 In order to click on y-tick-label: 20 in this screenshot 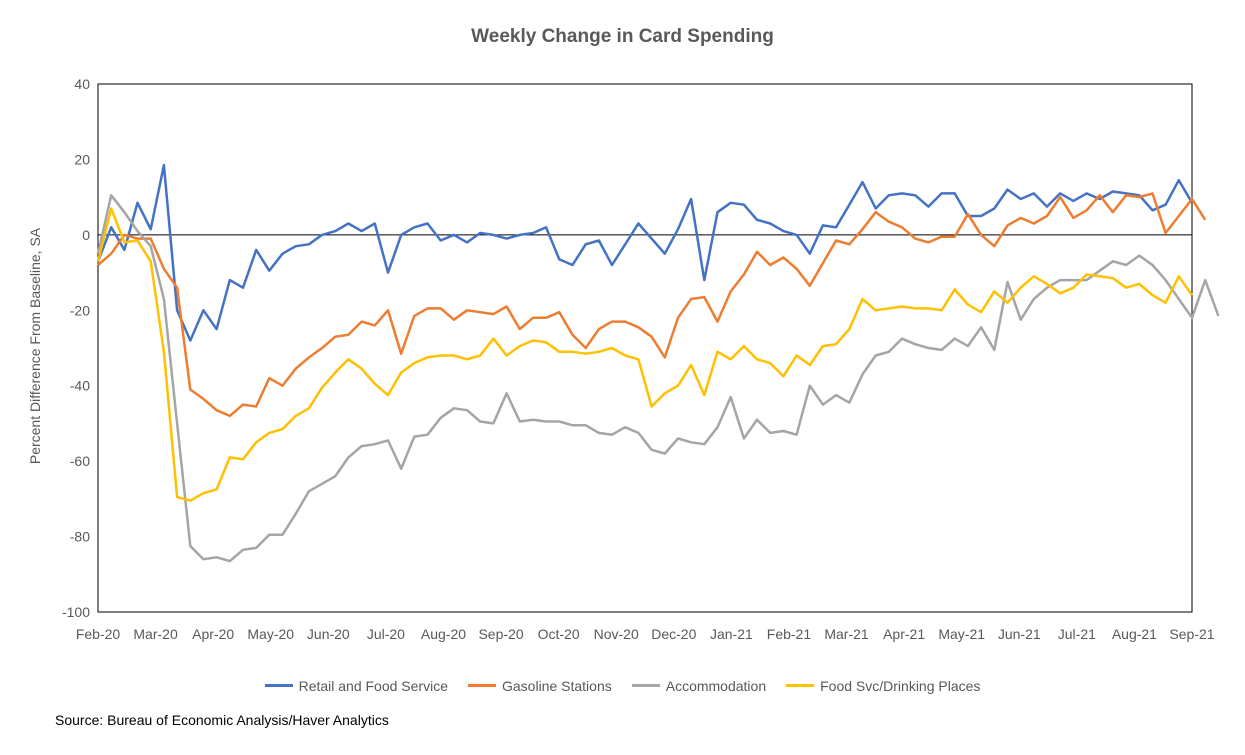, I will do `click(82, 159)`.